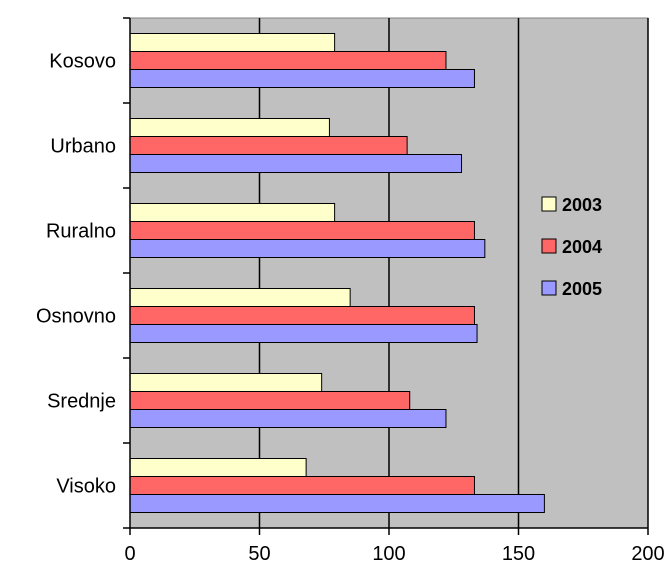 The height and width of the screenshot is (576, 672). What do you see at coordinates (76, 274) in the screenshot?
I see `category-labels: Kosovo Urbano Ruralno Osnovno Srednje Visoko` at bounding box center [76, 274].